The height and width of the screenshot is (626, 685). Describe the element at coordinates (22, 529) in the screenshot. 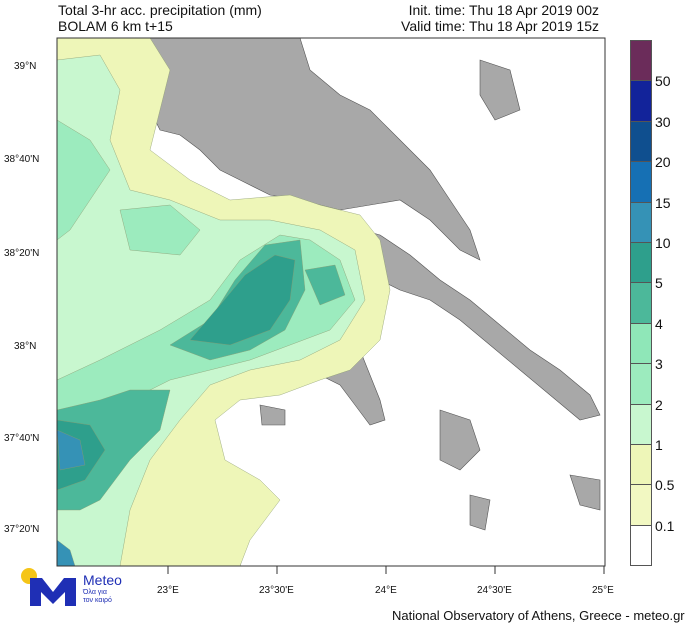

I see `lat-label: 37°20'N` at that location.